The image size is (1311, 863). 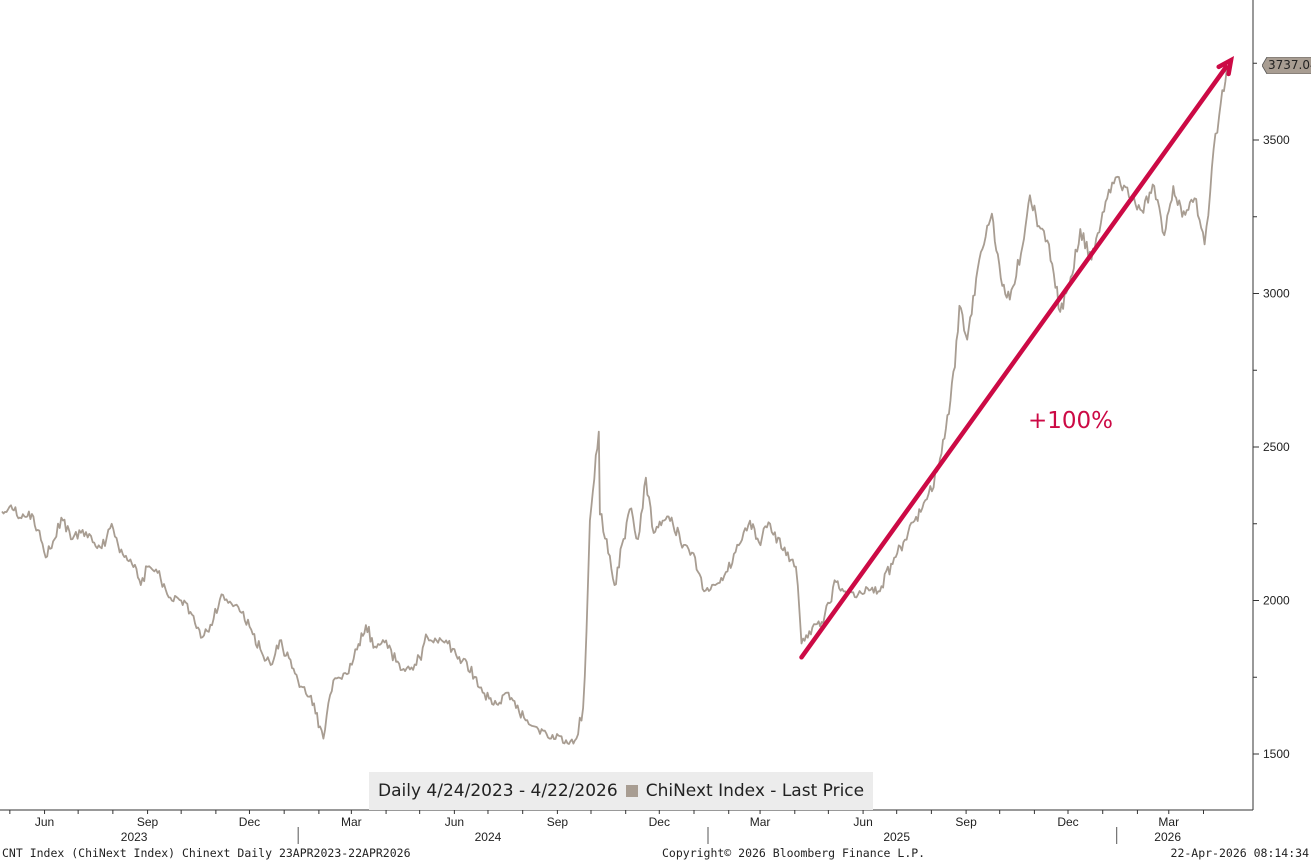 What do you see at coordinates (631, 791) in the screenshot?
I see `legend-swatch` at bounding box center [631, 791].